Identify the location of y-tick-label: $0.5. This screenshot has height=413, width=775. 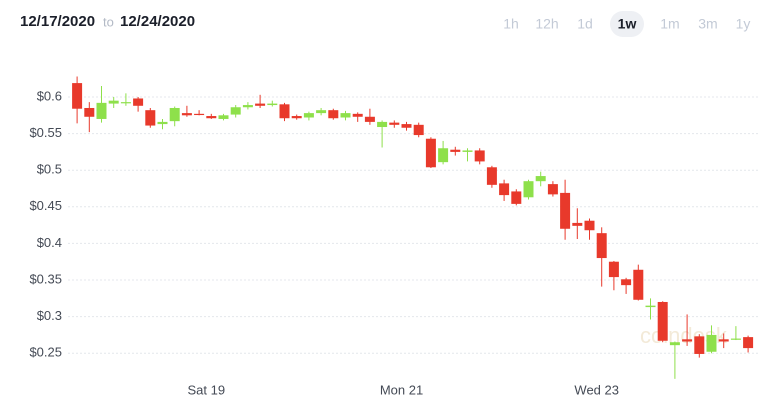
(49, 169).